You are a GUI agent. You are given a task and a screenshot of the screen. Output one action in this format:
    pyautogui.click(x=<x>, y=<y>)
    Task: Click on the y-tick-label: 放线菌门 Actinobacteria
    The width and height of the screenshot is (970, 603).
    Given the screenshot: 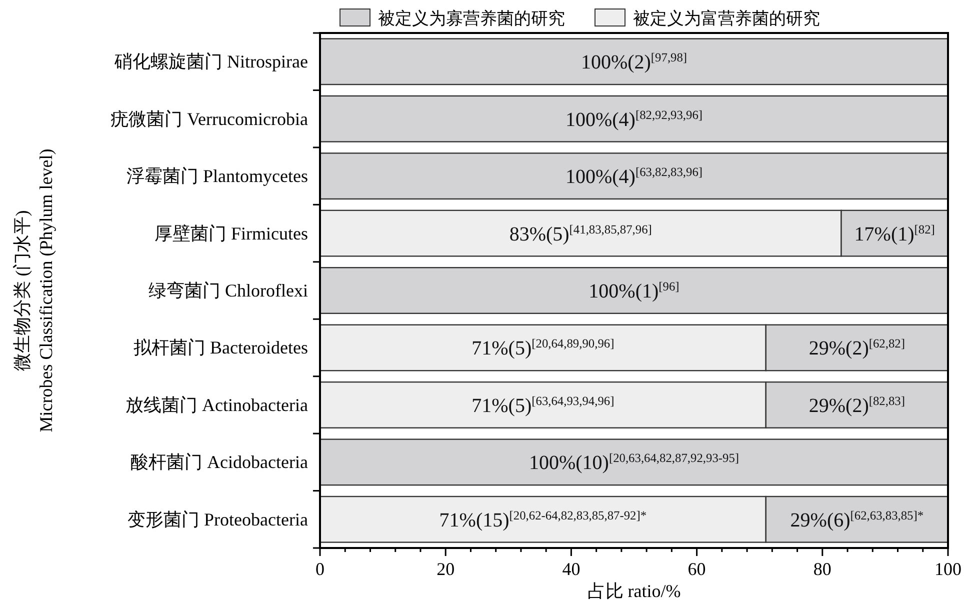 What is the action you would take?
    pyautogui.click(x=217, y=404)
    